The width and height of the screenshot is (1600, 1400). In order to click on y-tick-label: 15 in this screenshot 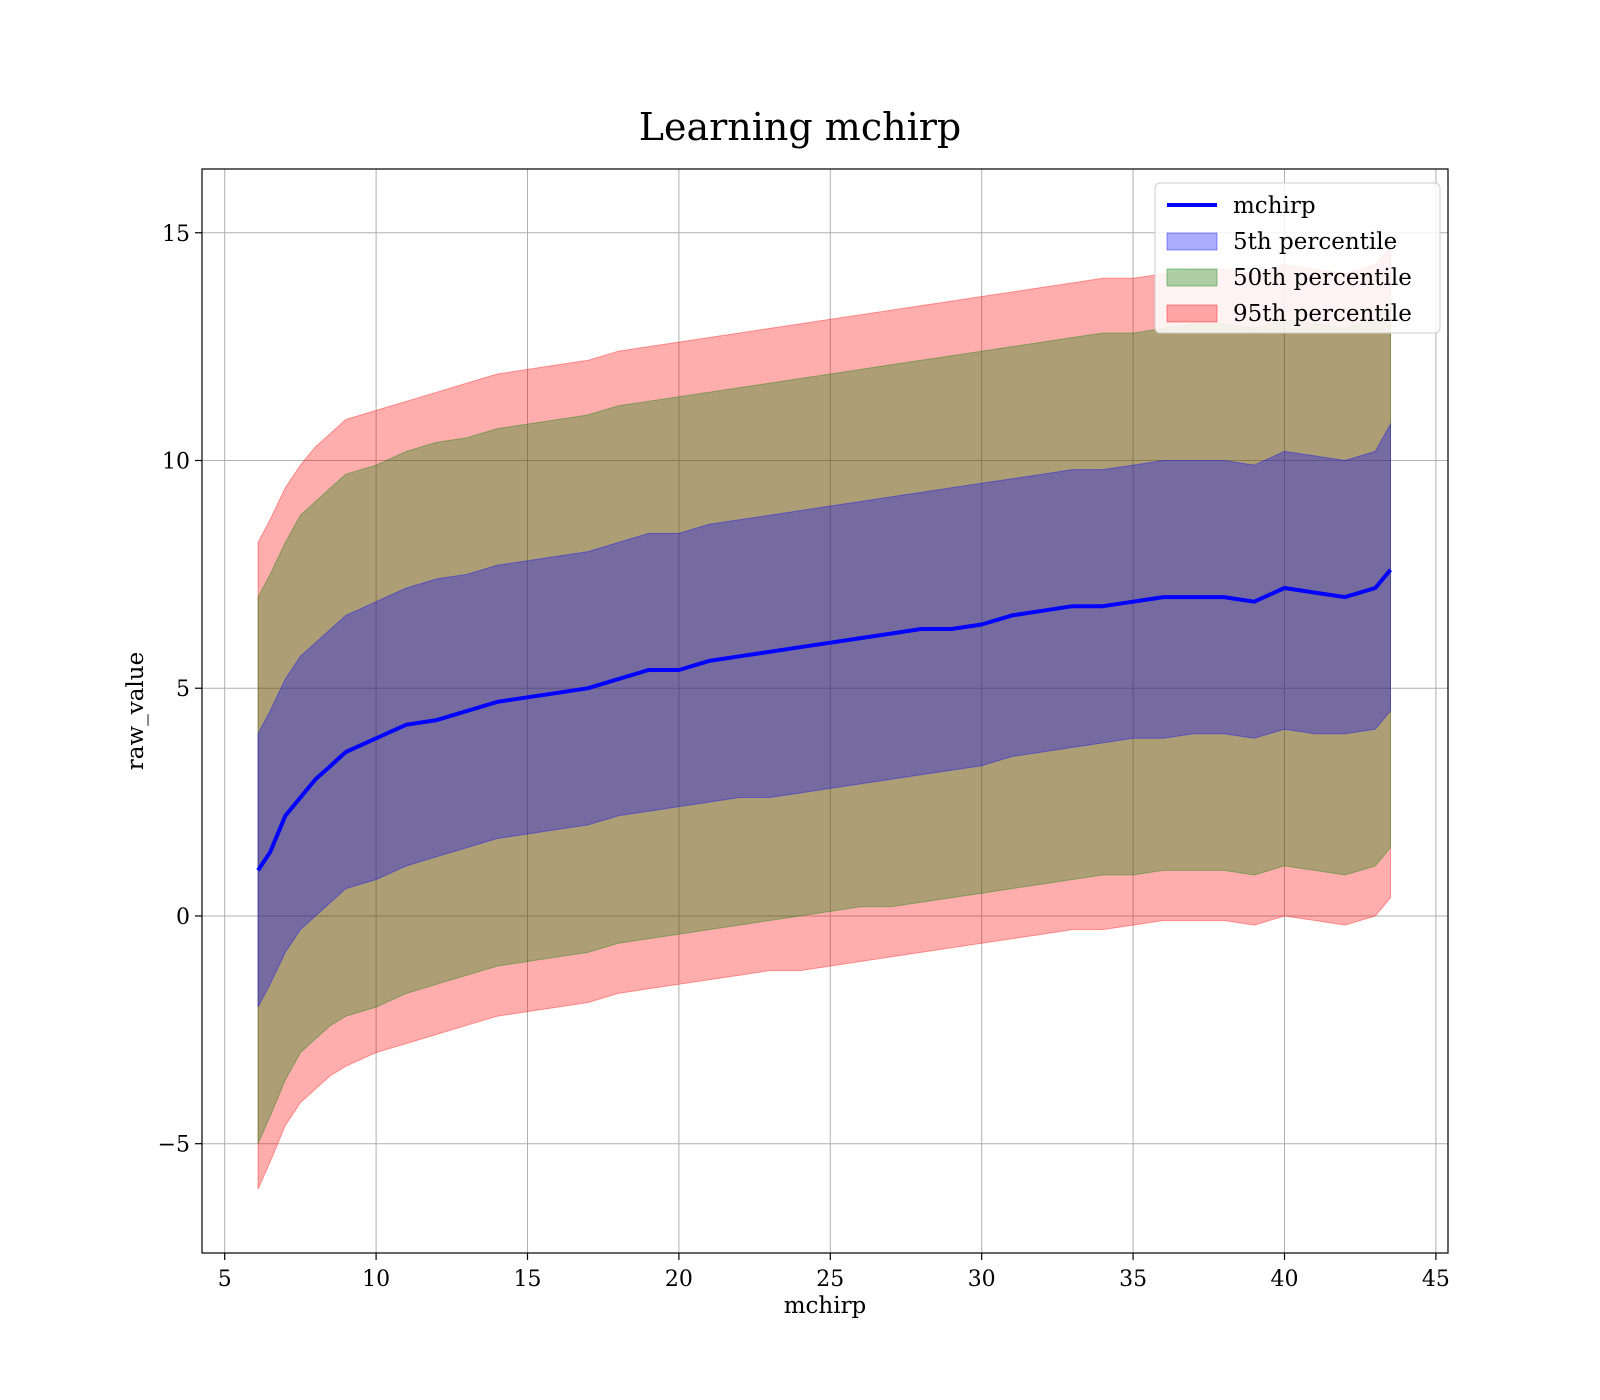, I will do `click(176, 234)`.